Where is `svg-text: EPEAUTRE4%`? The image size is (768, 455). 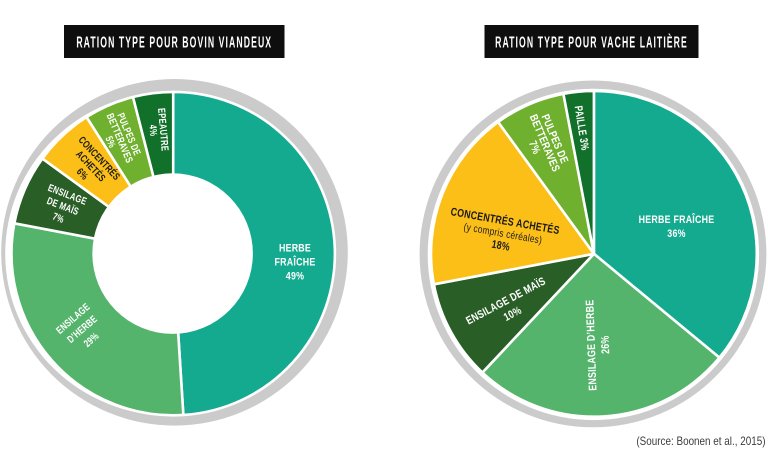 svg-text: EPEAUTRE4% is located at coordinates (158, 130).